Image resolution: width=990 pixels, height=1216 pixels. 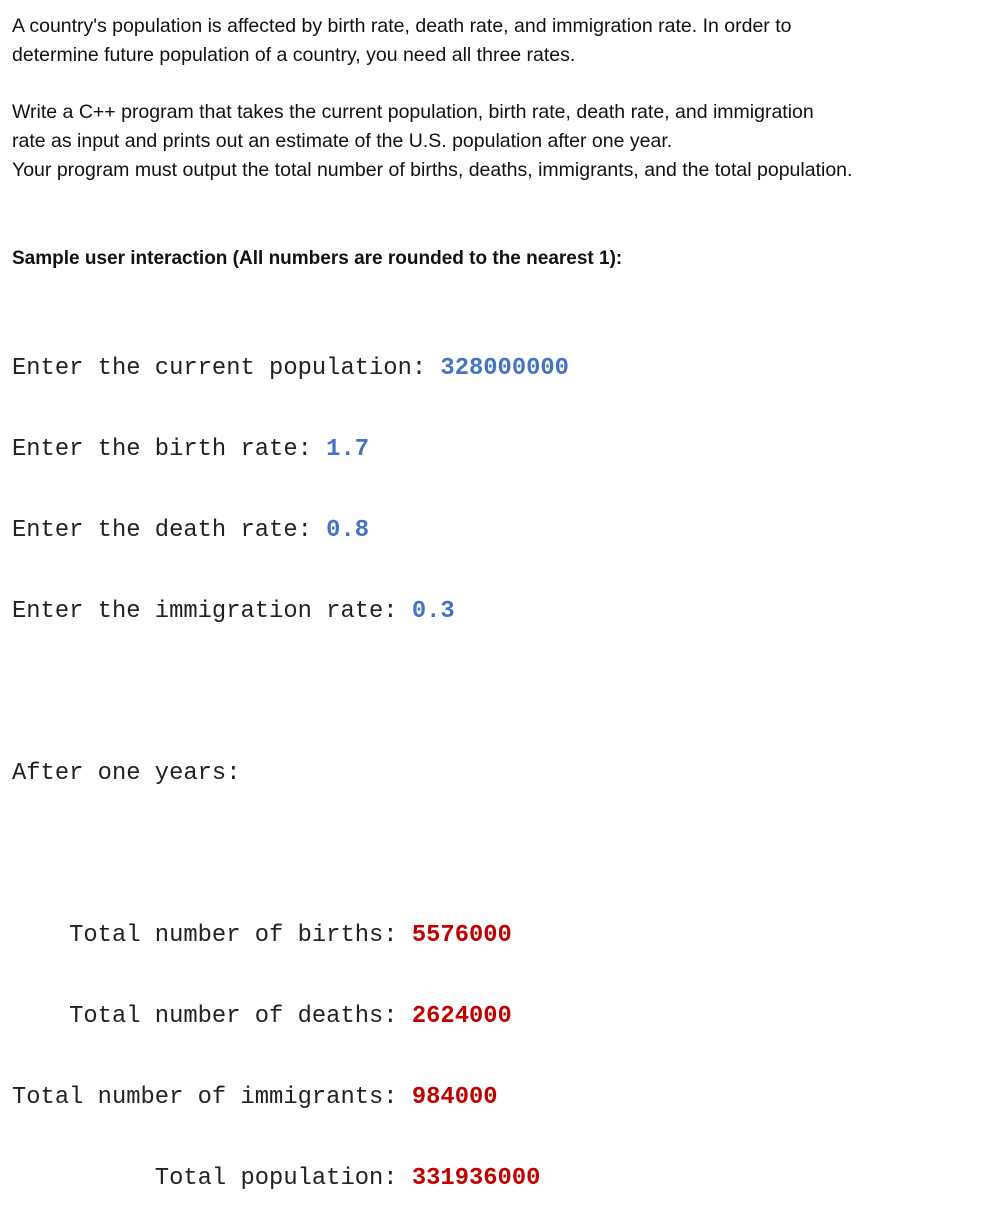 What do you see at coordinates (169, 530) in the screenshot?
I see `input-prompt: Enter the death rate:` at bounding box center [169, 530].